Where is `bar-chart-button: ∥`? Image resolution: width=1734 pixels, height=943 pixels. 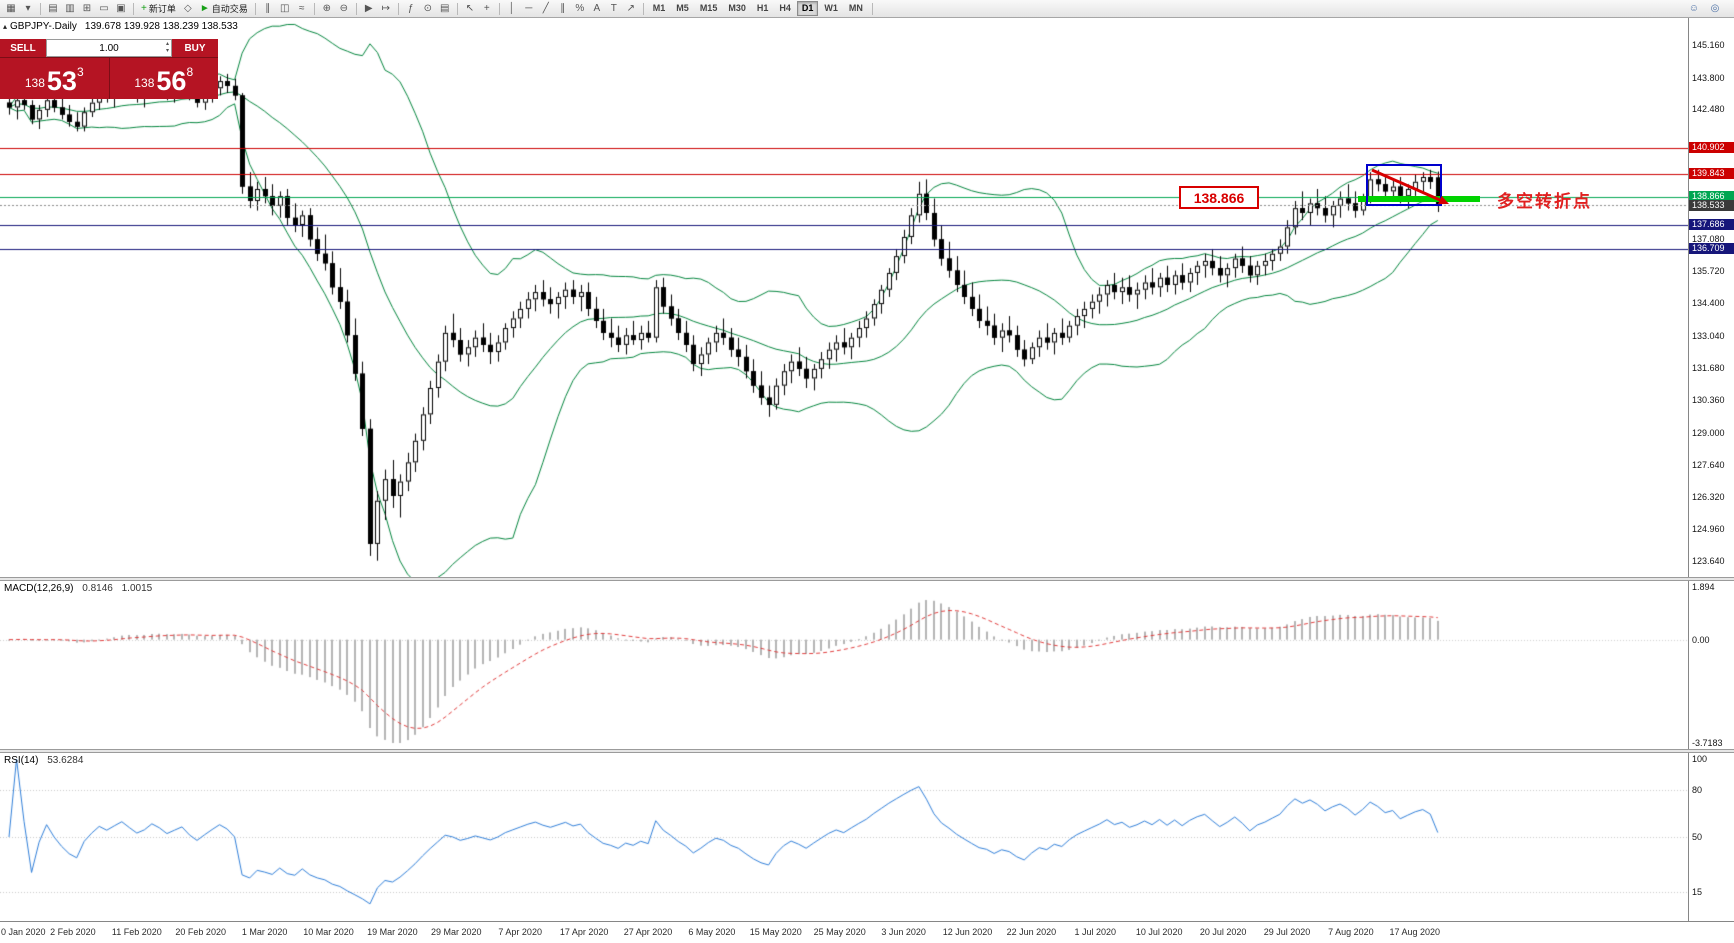 bar-chart-button: ∥ is located at coordinates (268, 8).